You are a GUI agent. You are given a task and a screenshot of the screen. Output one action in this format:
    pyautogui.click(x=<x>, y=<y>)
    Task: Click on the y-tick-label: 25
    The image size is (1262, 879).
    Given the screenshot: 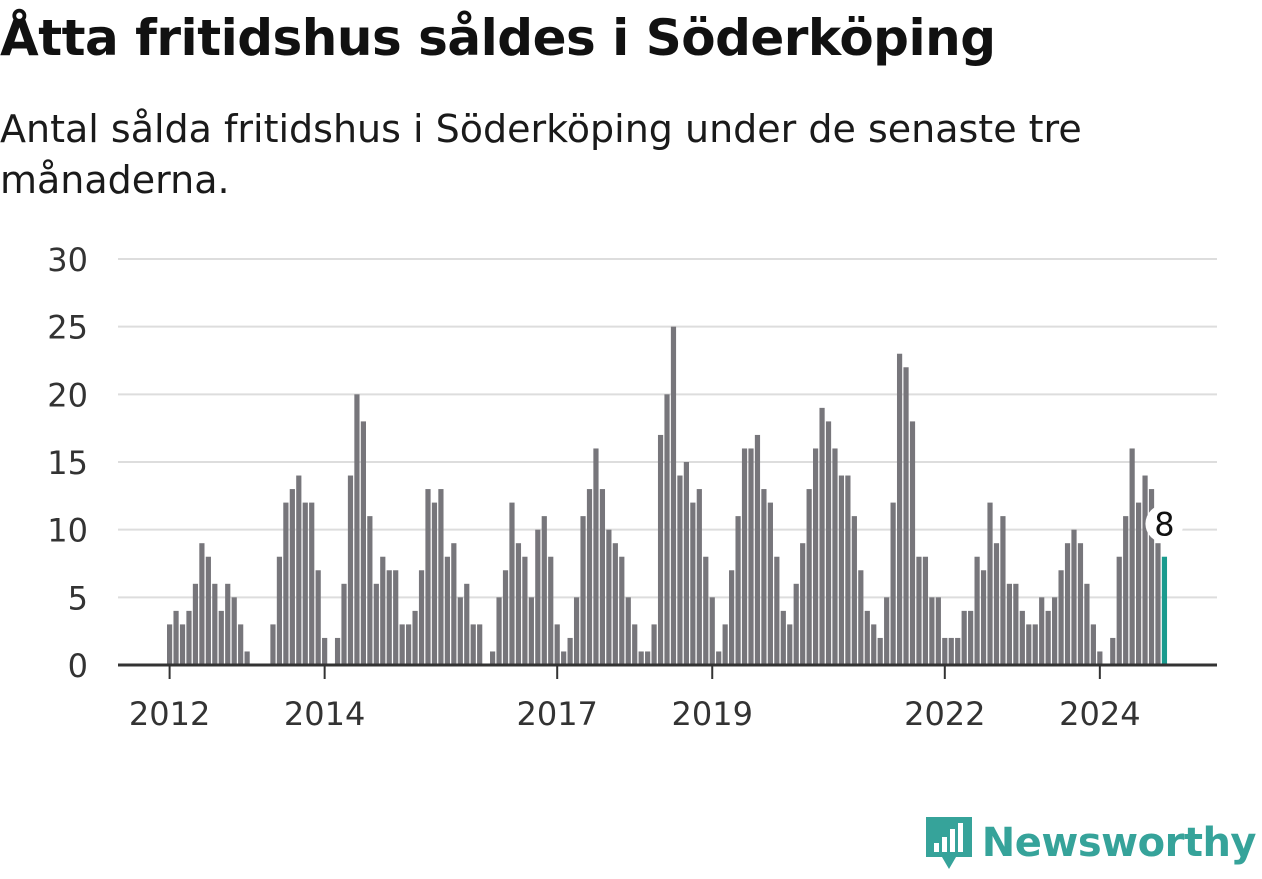 What is the action you would take?
    pyautogui.click(x=67, y=328)
    